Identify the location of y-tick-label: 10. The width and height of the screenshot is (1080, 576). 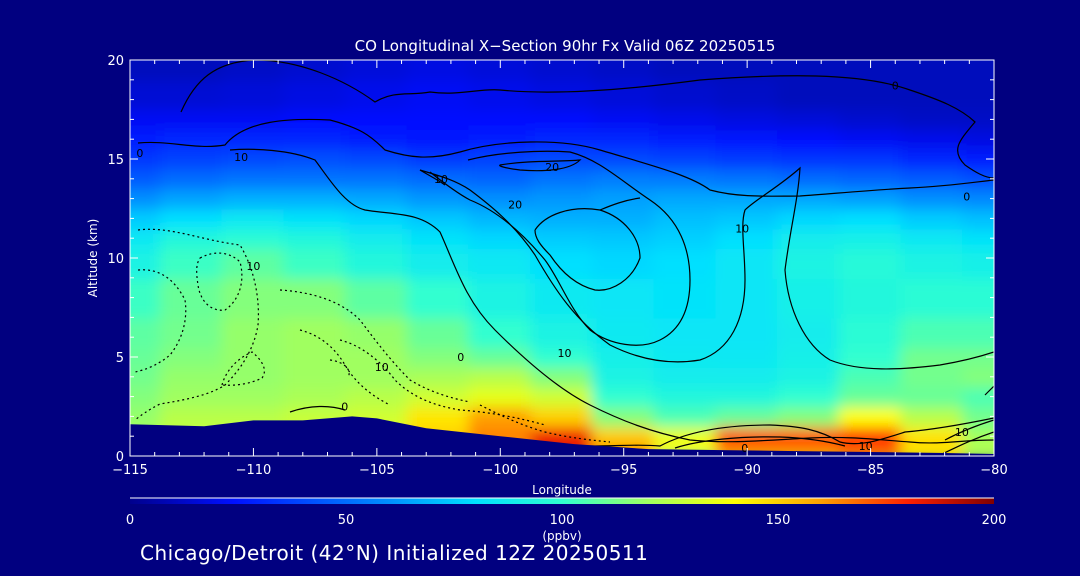
(115, 259).